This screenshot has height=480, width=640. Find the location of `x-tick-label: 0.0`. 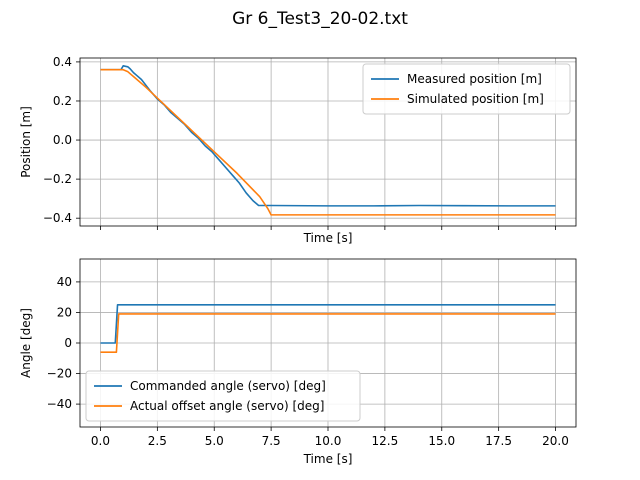

x-tick-label: 0.0 is located at coordinates (100, 441).